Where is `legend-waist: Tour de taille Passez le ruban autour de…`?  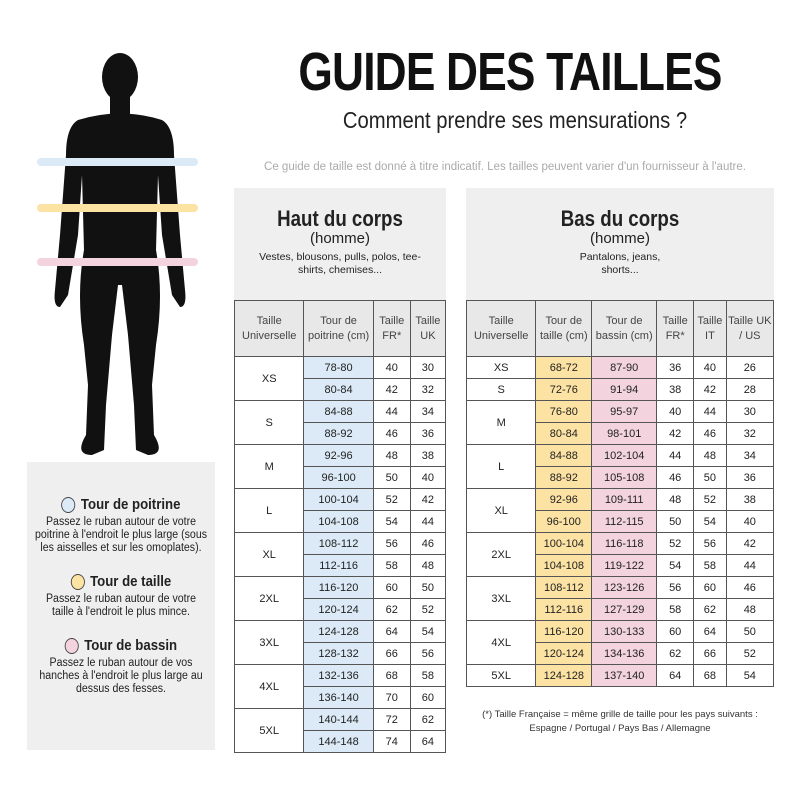 legend-waist: Tour de taille Passez le ruban autour de… is located at coordinates (121, 596).